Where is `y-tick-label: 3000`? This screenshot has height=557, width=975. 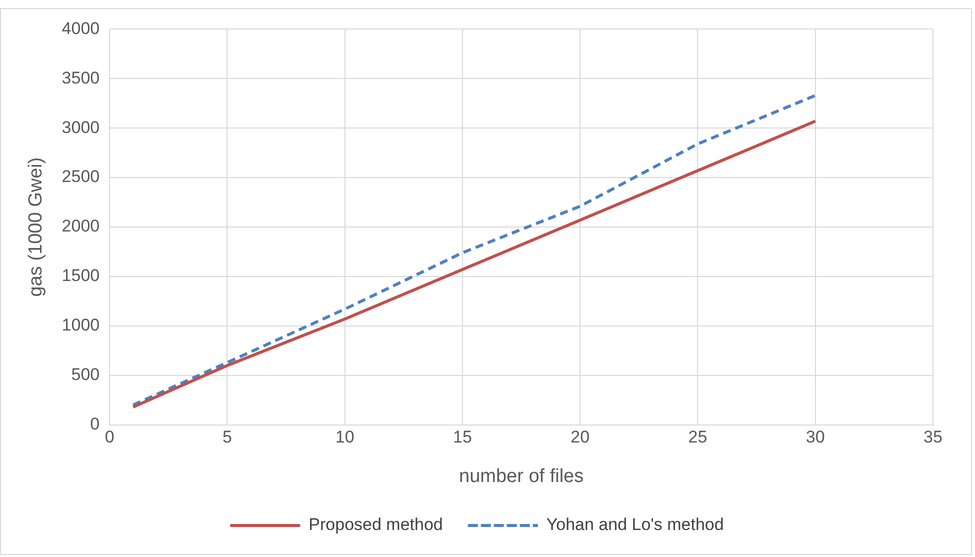 y-tick-label: 3000 is located at coordinates (81, 127).